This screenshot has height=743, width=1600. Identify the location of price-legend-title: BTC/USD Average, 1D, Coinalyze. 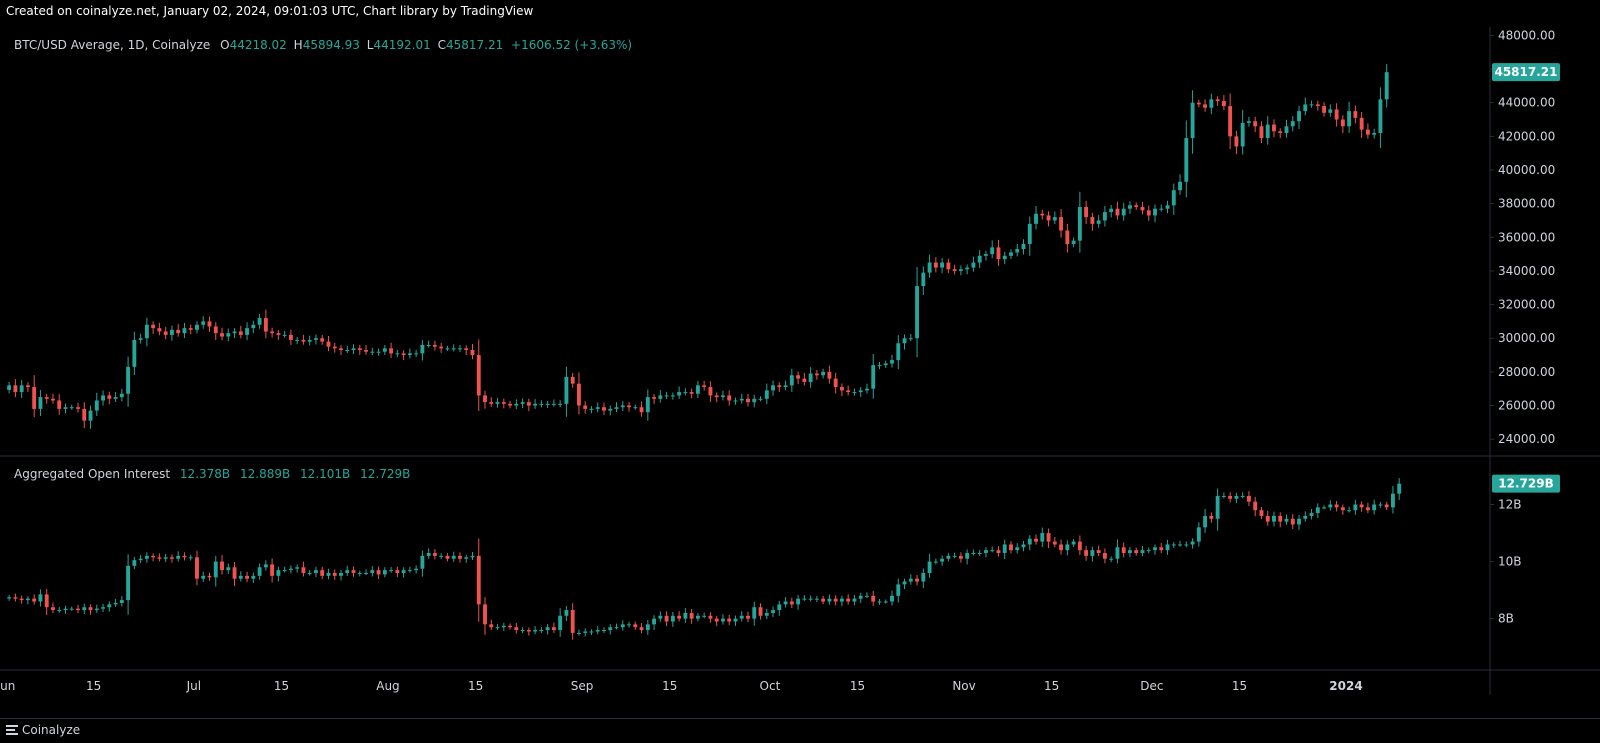
(112, 45).